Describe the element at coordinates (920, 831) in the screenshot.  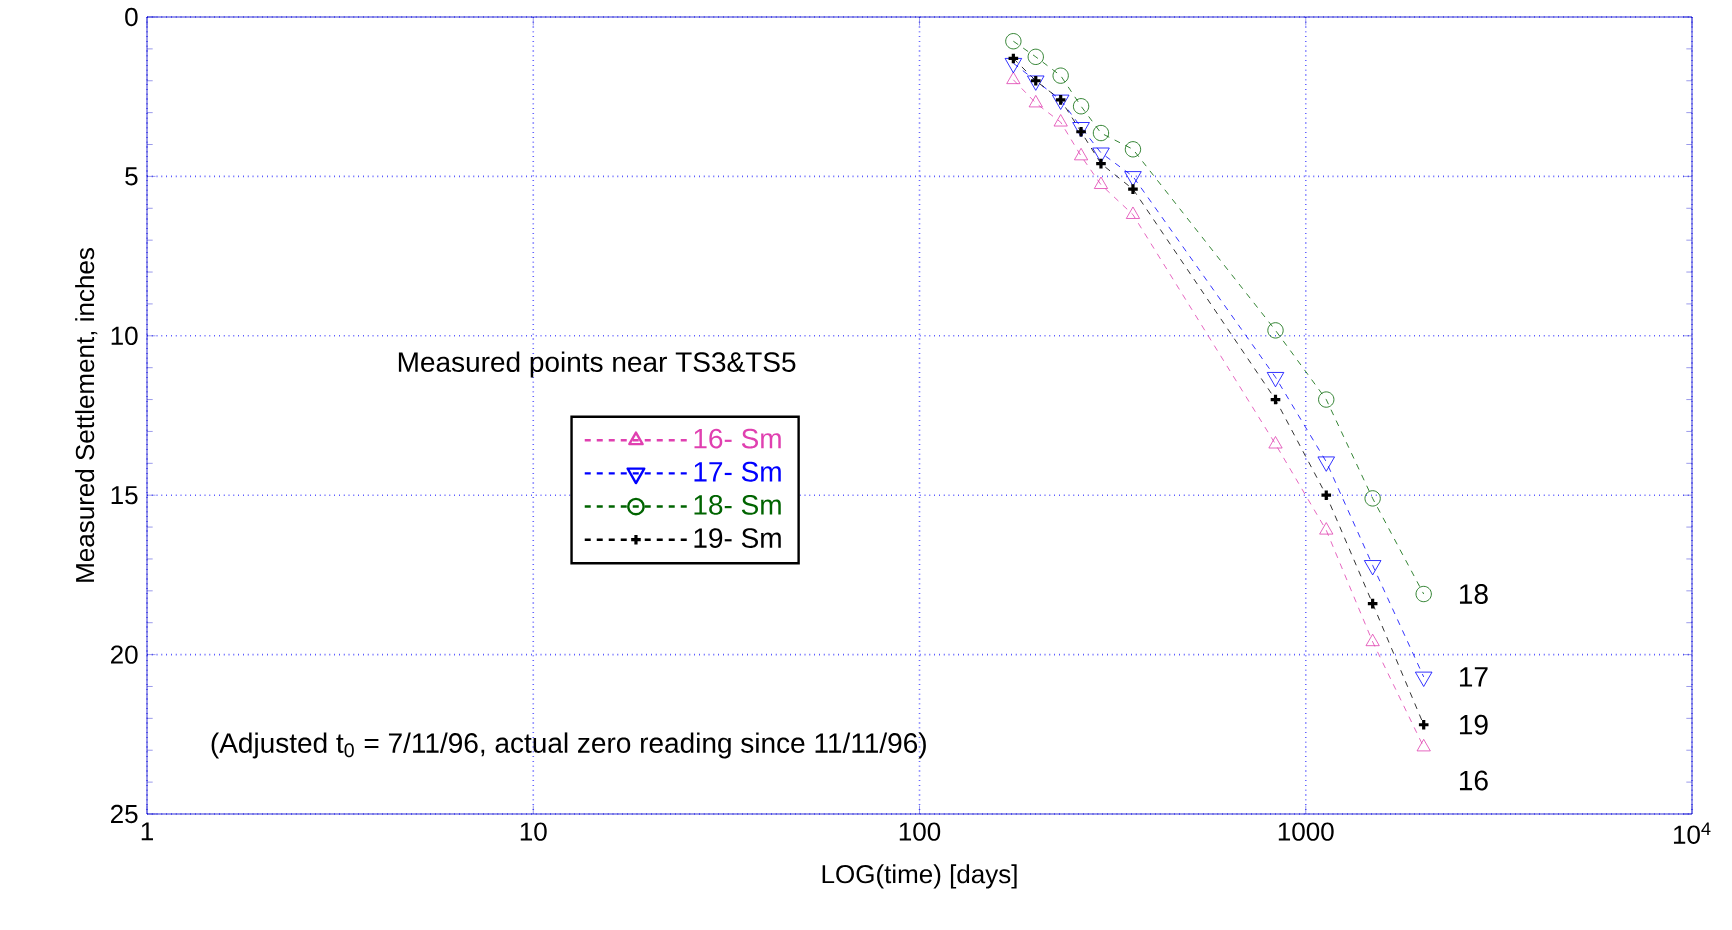
I see `x-tick-label: 100` at that location.